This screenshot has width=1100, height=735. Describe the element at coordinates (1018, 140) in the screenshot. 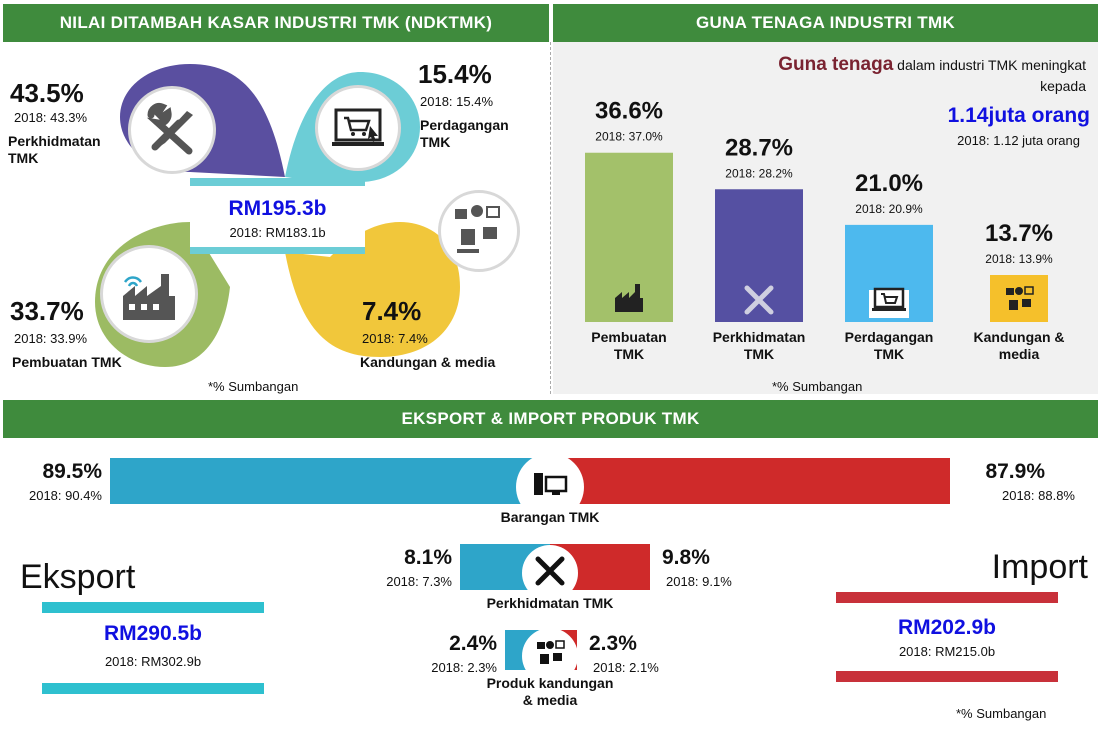

I see `guna-tenaga-total-prev: 2018: 1.12 juta orang` at that location.